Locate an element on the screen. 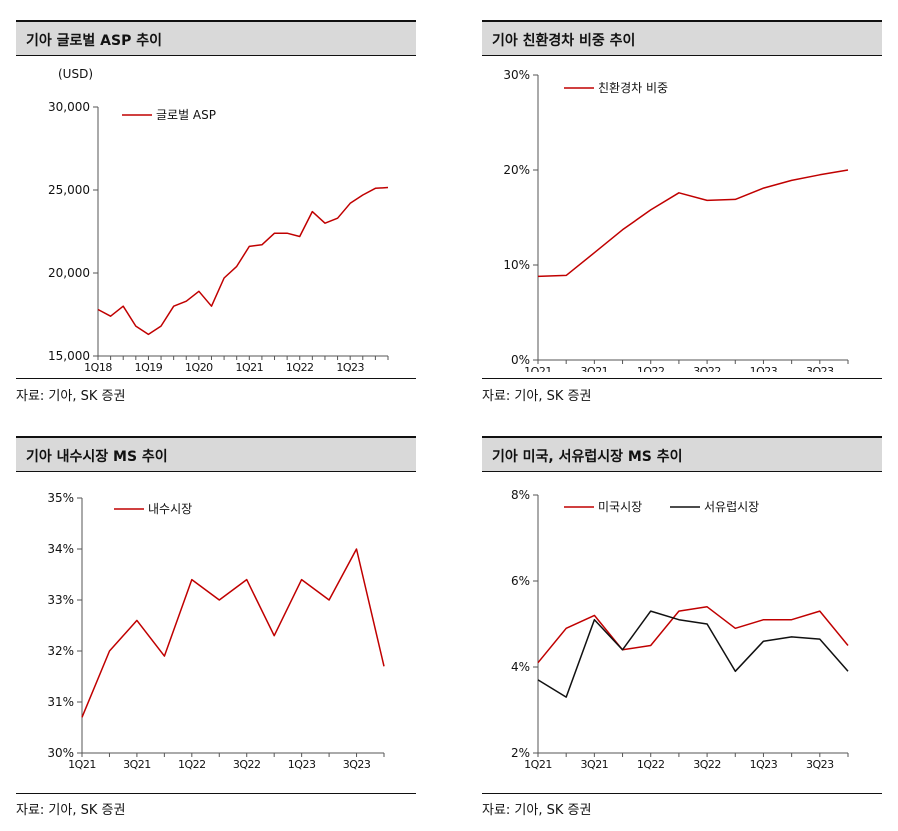  y-tick-label: 8% is located at coordinates (520, 495).